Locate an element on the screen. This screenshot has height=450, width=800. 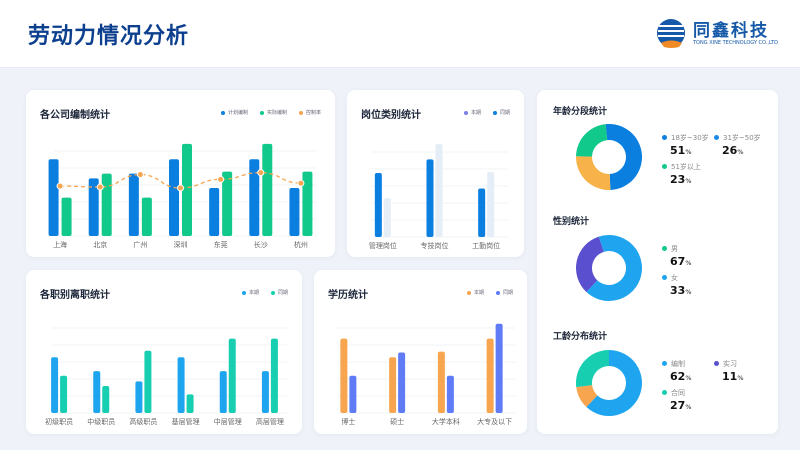
legend-item: 实际编制 is located at coordinates (273, 112).